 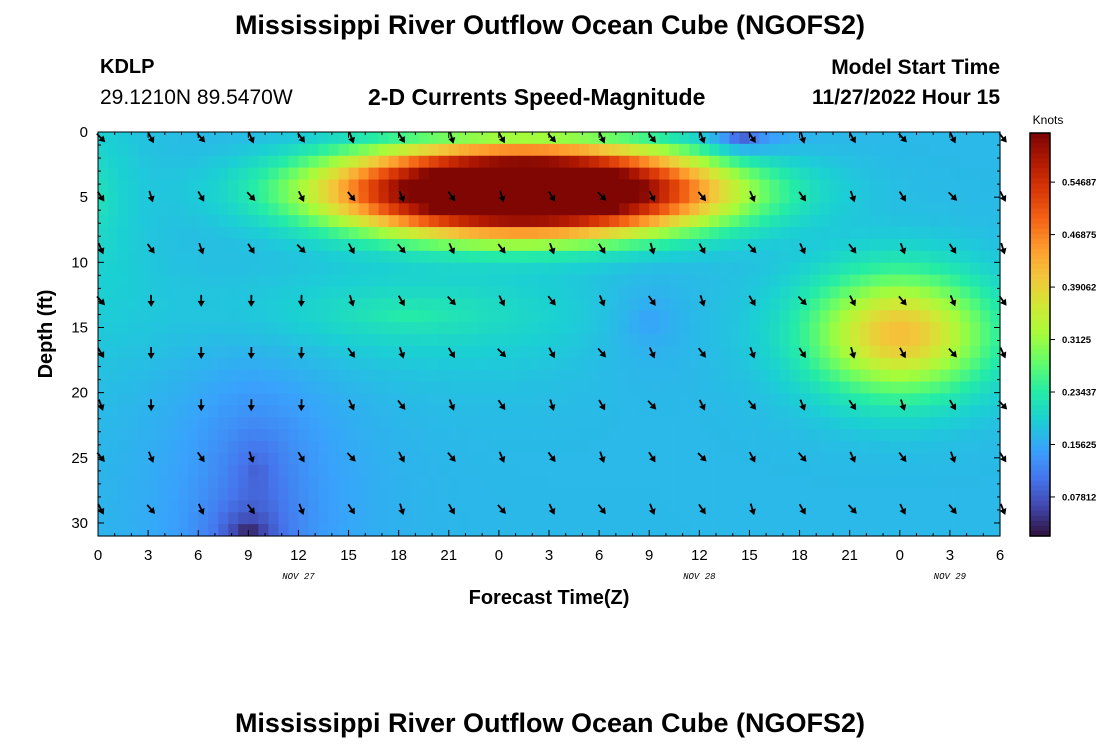 What do you see at coordinates (950, 577) in the screenshot?
I see `date-label: NOV 29` at bounding box center [950, 577].